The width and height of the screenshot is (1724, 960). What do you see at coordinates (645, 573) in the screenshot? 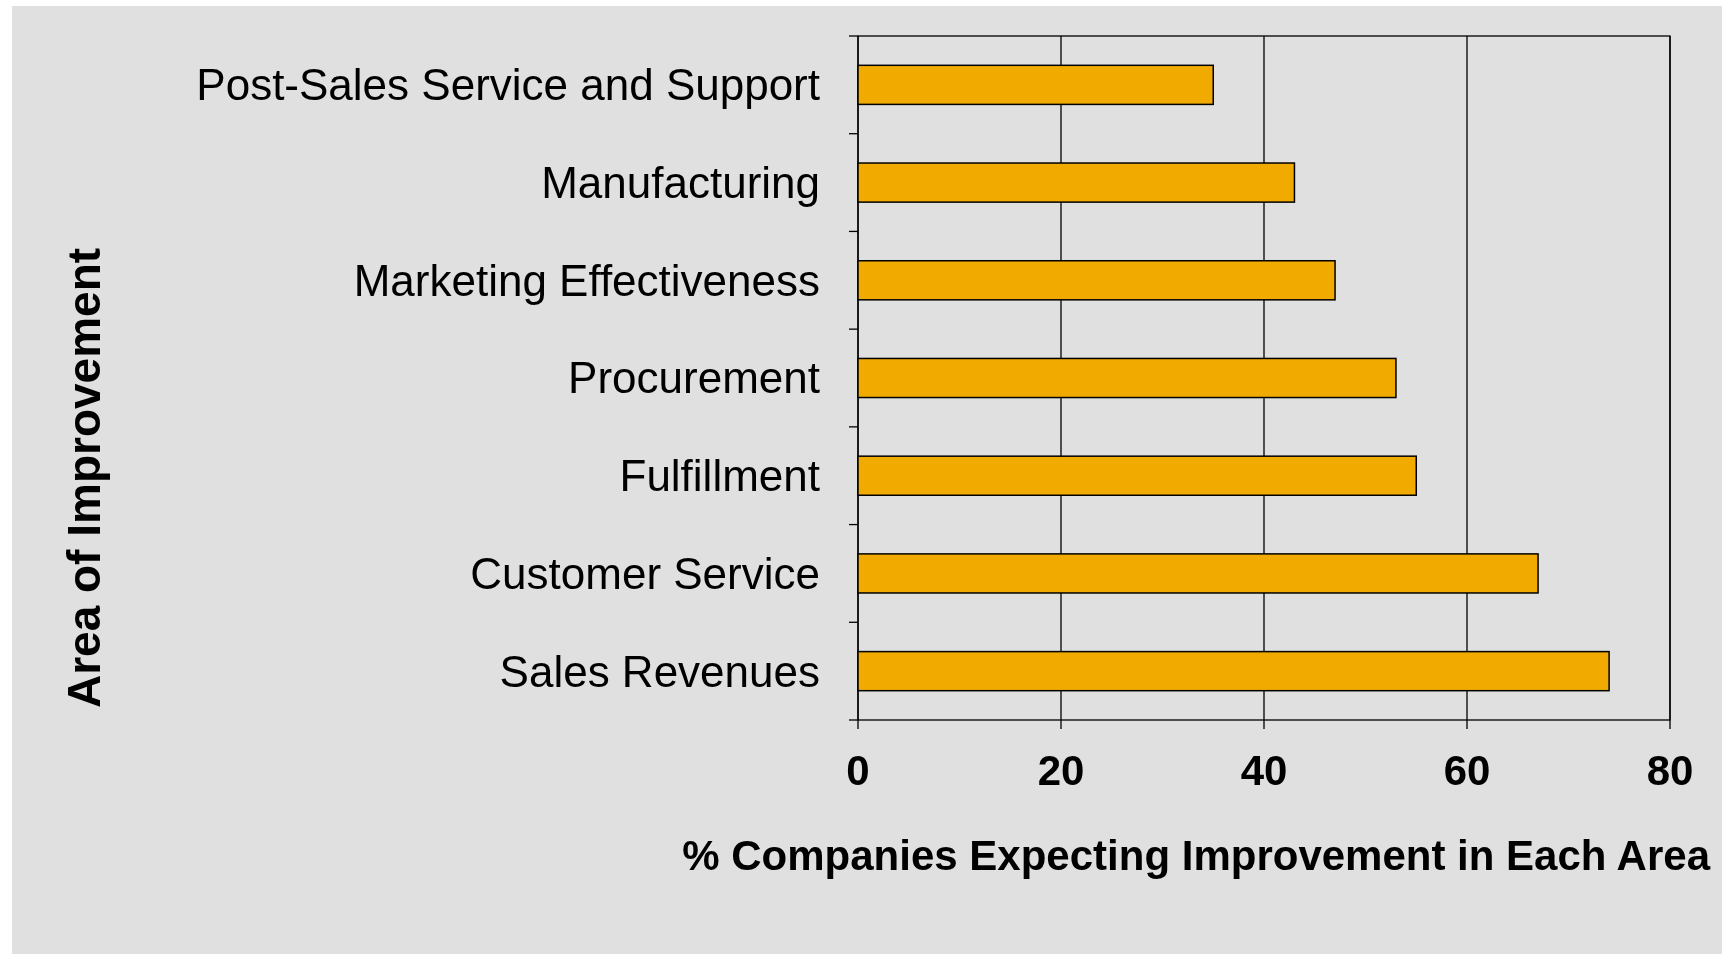
I see `y-tick-label: Customer Service` at bounding box center [645, 573].